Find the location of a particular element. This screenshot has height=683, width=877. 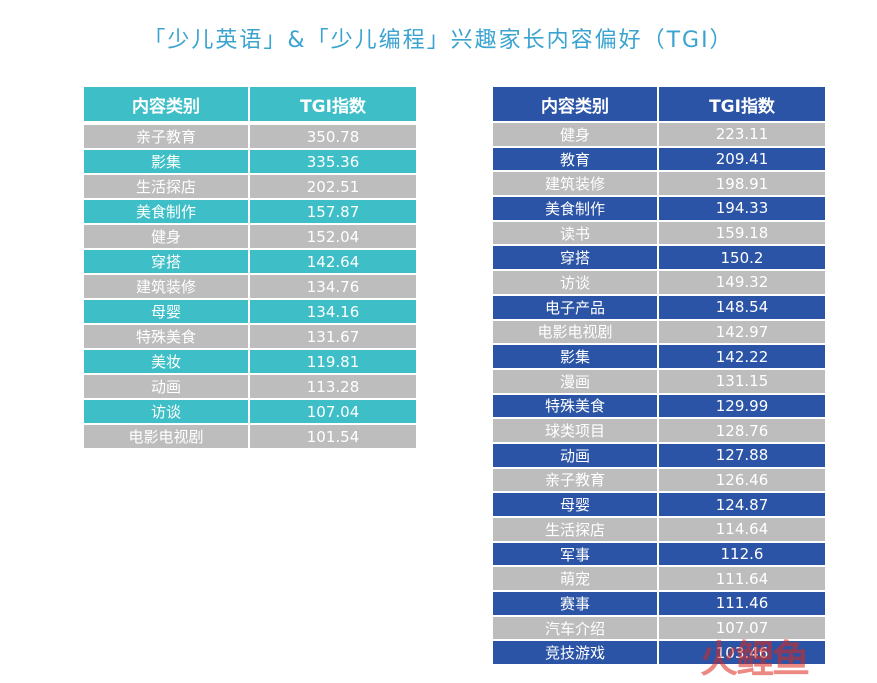

right-table-row: 漫画 131.15 is located at coordinates (659, 381).